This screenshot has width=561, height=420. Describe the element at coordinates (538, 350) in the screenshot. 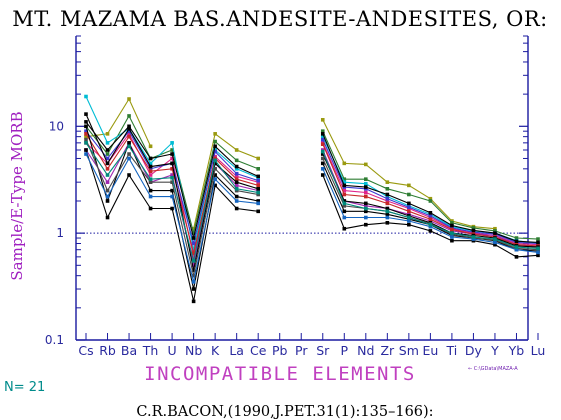

I see `x-tick-label: Lu` at that location.